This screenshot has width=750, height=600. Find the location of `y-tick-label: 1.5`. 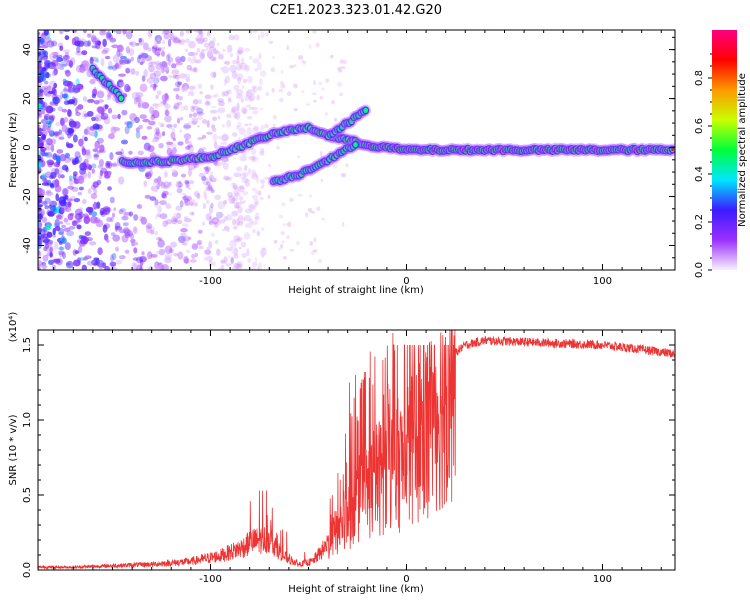

y-tick-label: 1.5 is located at coordinates (27, 345).